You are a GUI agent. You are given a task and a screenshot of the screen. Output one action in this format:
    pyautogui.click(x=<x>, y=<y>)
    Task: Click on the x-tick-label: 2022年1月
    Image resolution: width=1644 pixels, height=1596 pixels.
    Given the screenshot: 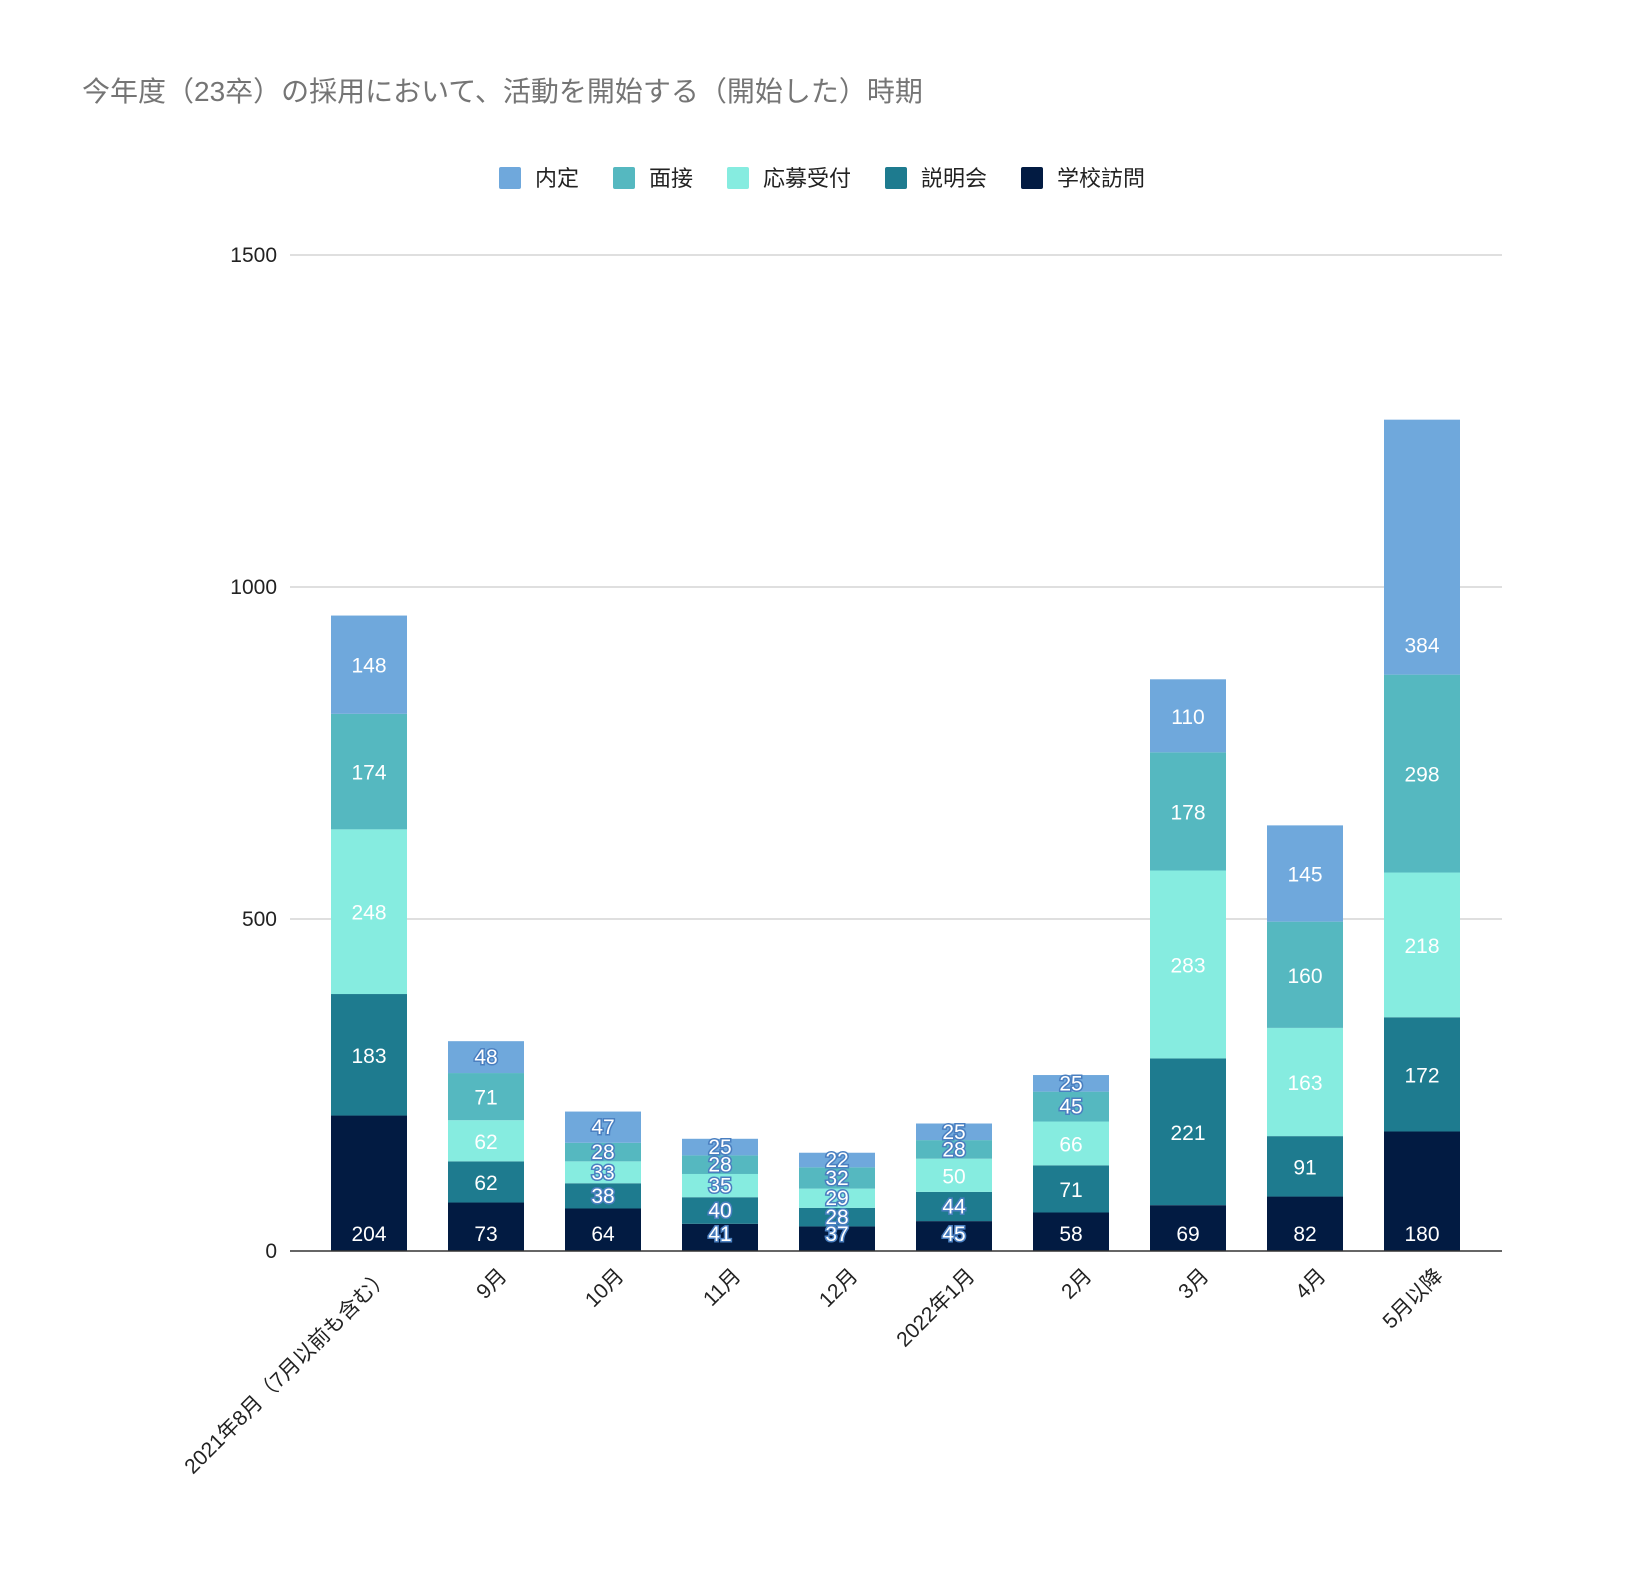 What is the action you would take?
    pyautogui.click(x=935, y=1307)
    